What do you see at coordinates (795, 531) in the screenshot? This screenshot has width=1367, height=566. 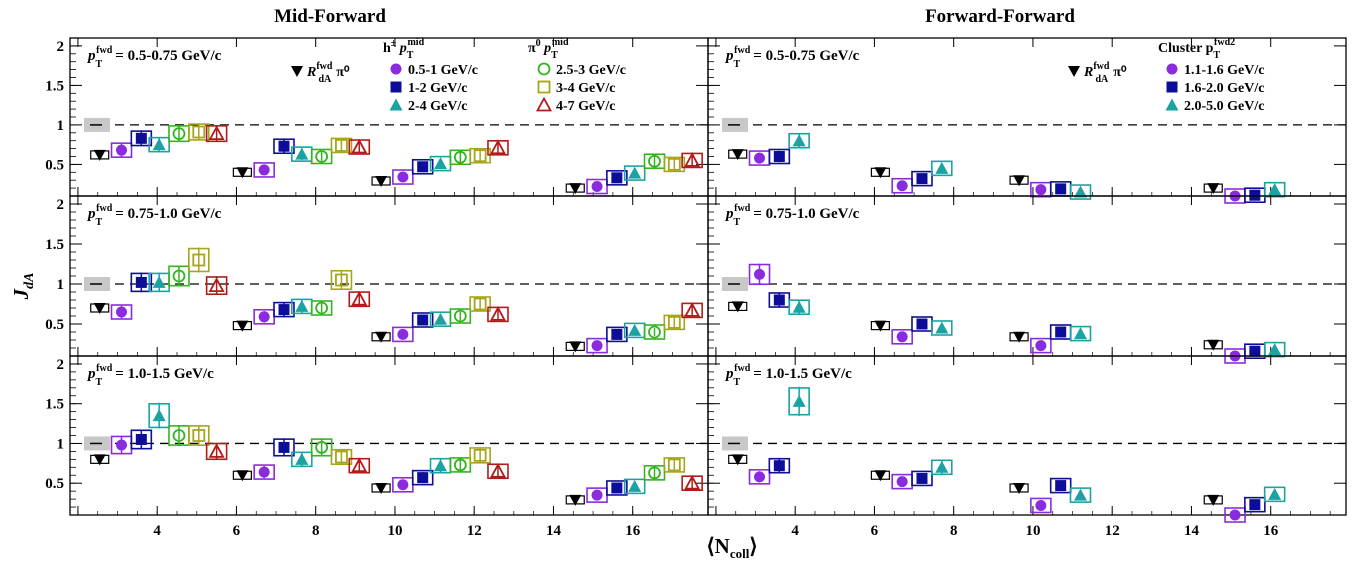 I see `x-tick-label: 4` at bounding box center [795, 531].